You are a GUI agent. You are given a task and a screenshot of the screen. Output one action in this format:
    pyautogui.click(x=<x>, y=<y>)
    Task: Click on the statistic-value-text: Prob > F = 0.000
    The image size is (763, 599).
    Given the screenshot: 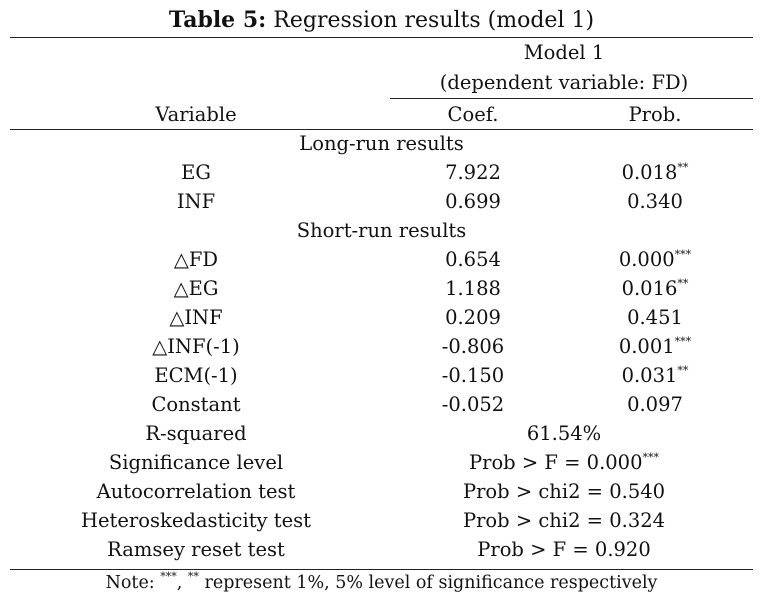 What is the action you would take?
    pyautogui.click(x=556, y=462)
    